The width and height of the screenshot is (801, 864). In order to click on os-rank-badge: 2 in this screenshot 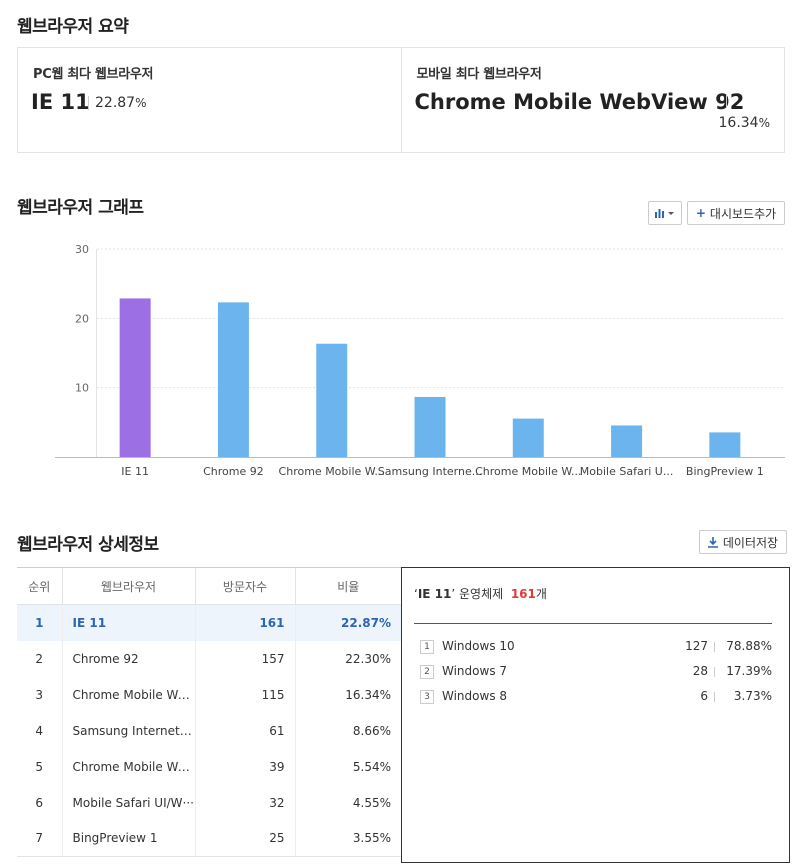, I will do `click(427, 672)`.